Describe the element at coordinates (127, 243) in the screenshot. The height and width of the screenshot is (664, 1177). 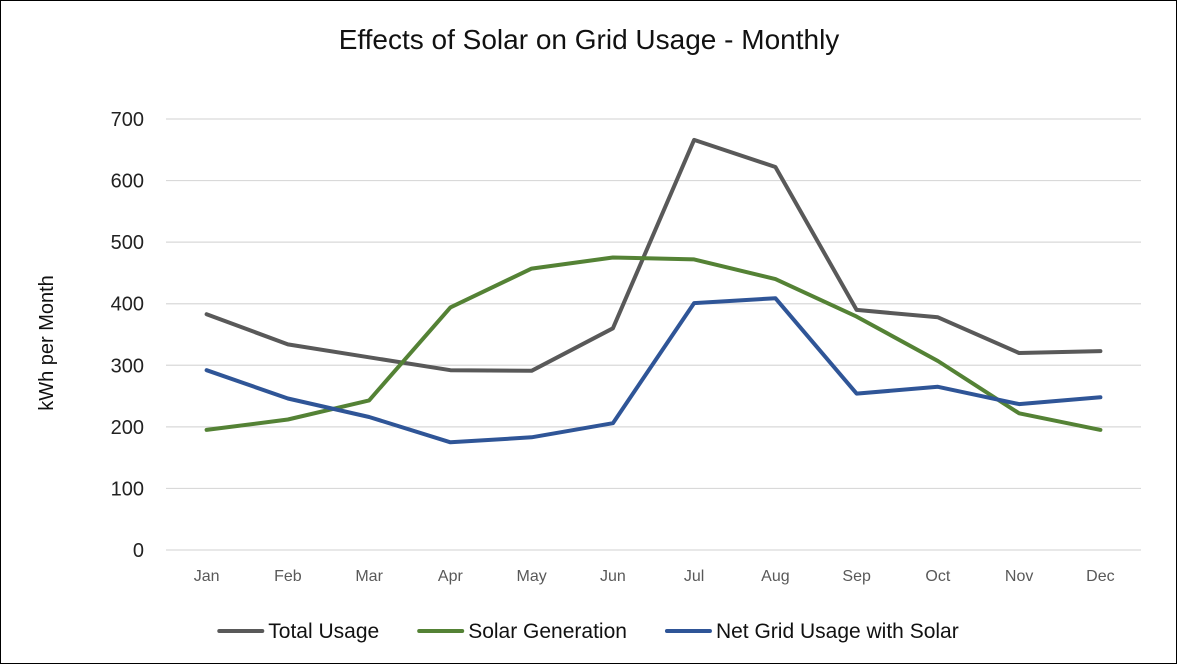
I see `y-tick-label: 500` at that location.